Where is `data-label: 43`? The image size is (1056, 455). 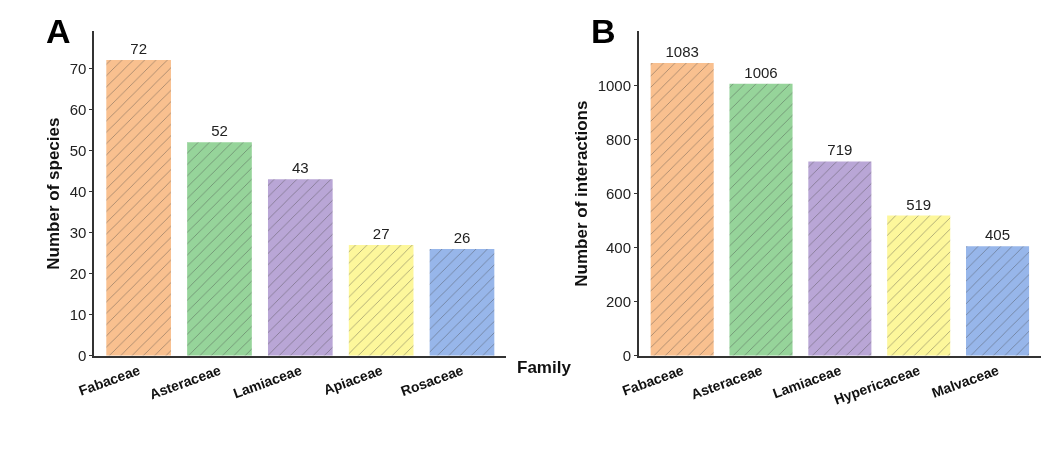
data-label: 43 is located at coordinates (300, 168).